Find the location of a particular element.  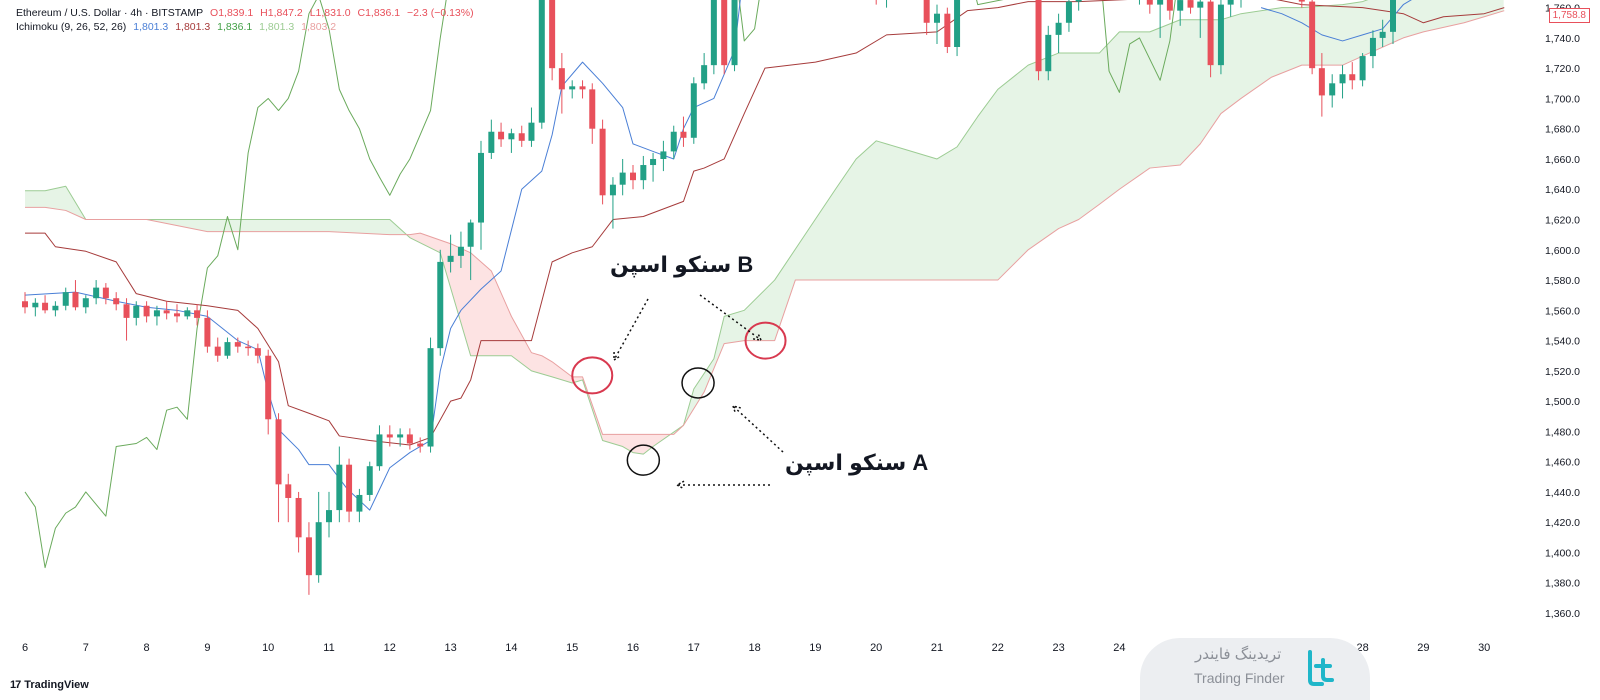

date-tick-label: 7 is located at coordinates (86, 648).